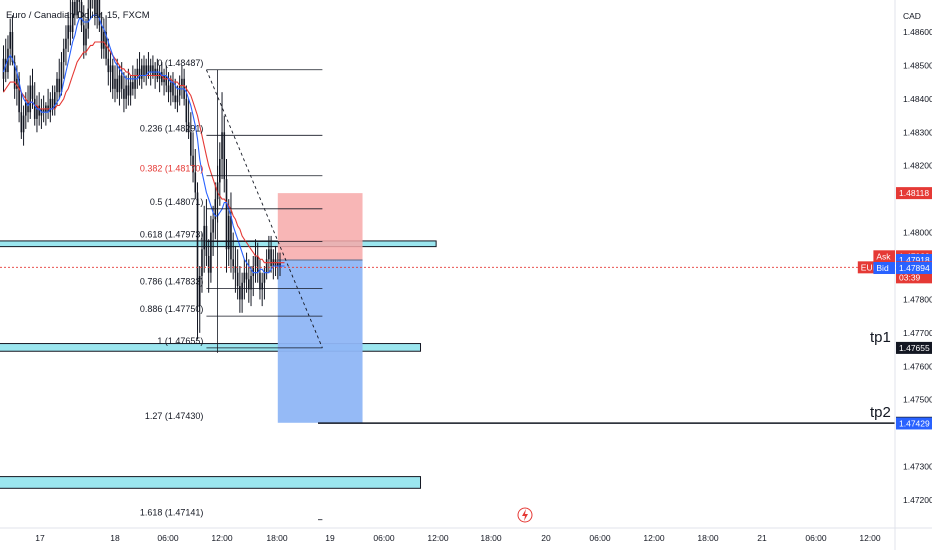 The width and height of the screenshot is (932, 550). Describe the element at coordinates (914, 259) in the screenshot. I see `price-badge: 1.47918` at that location.